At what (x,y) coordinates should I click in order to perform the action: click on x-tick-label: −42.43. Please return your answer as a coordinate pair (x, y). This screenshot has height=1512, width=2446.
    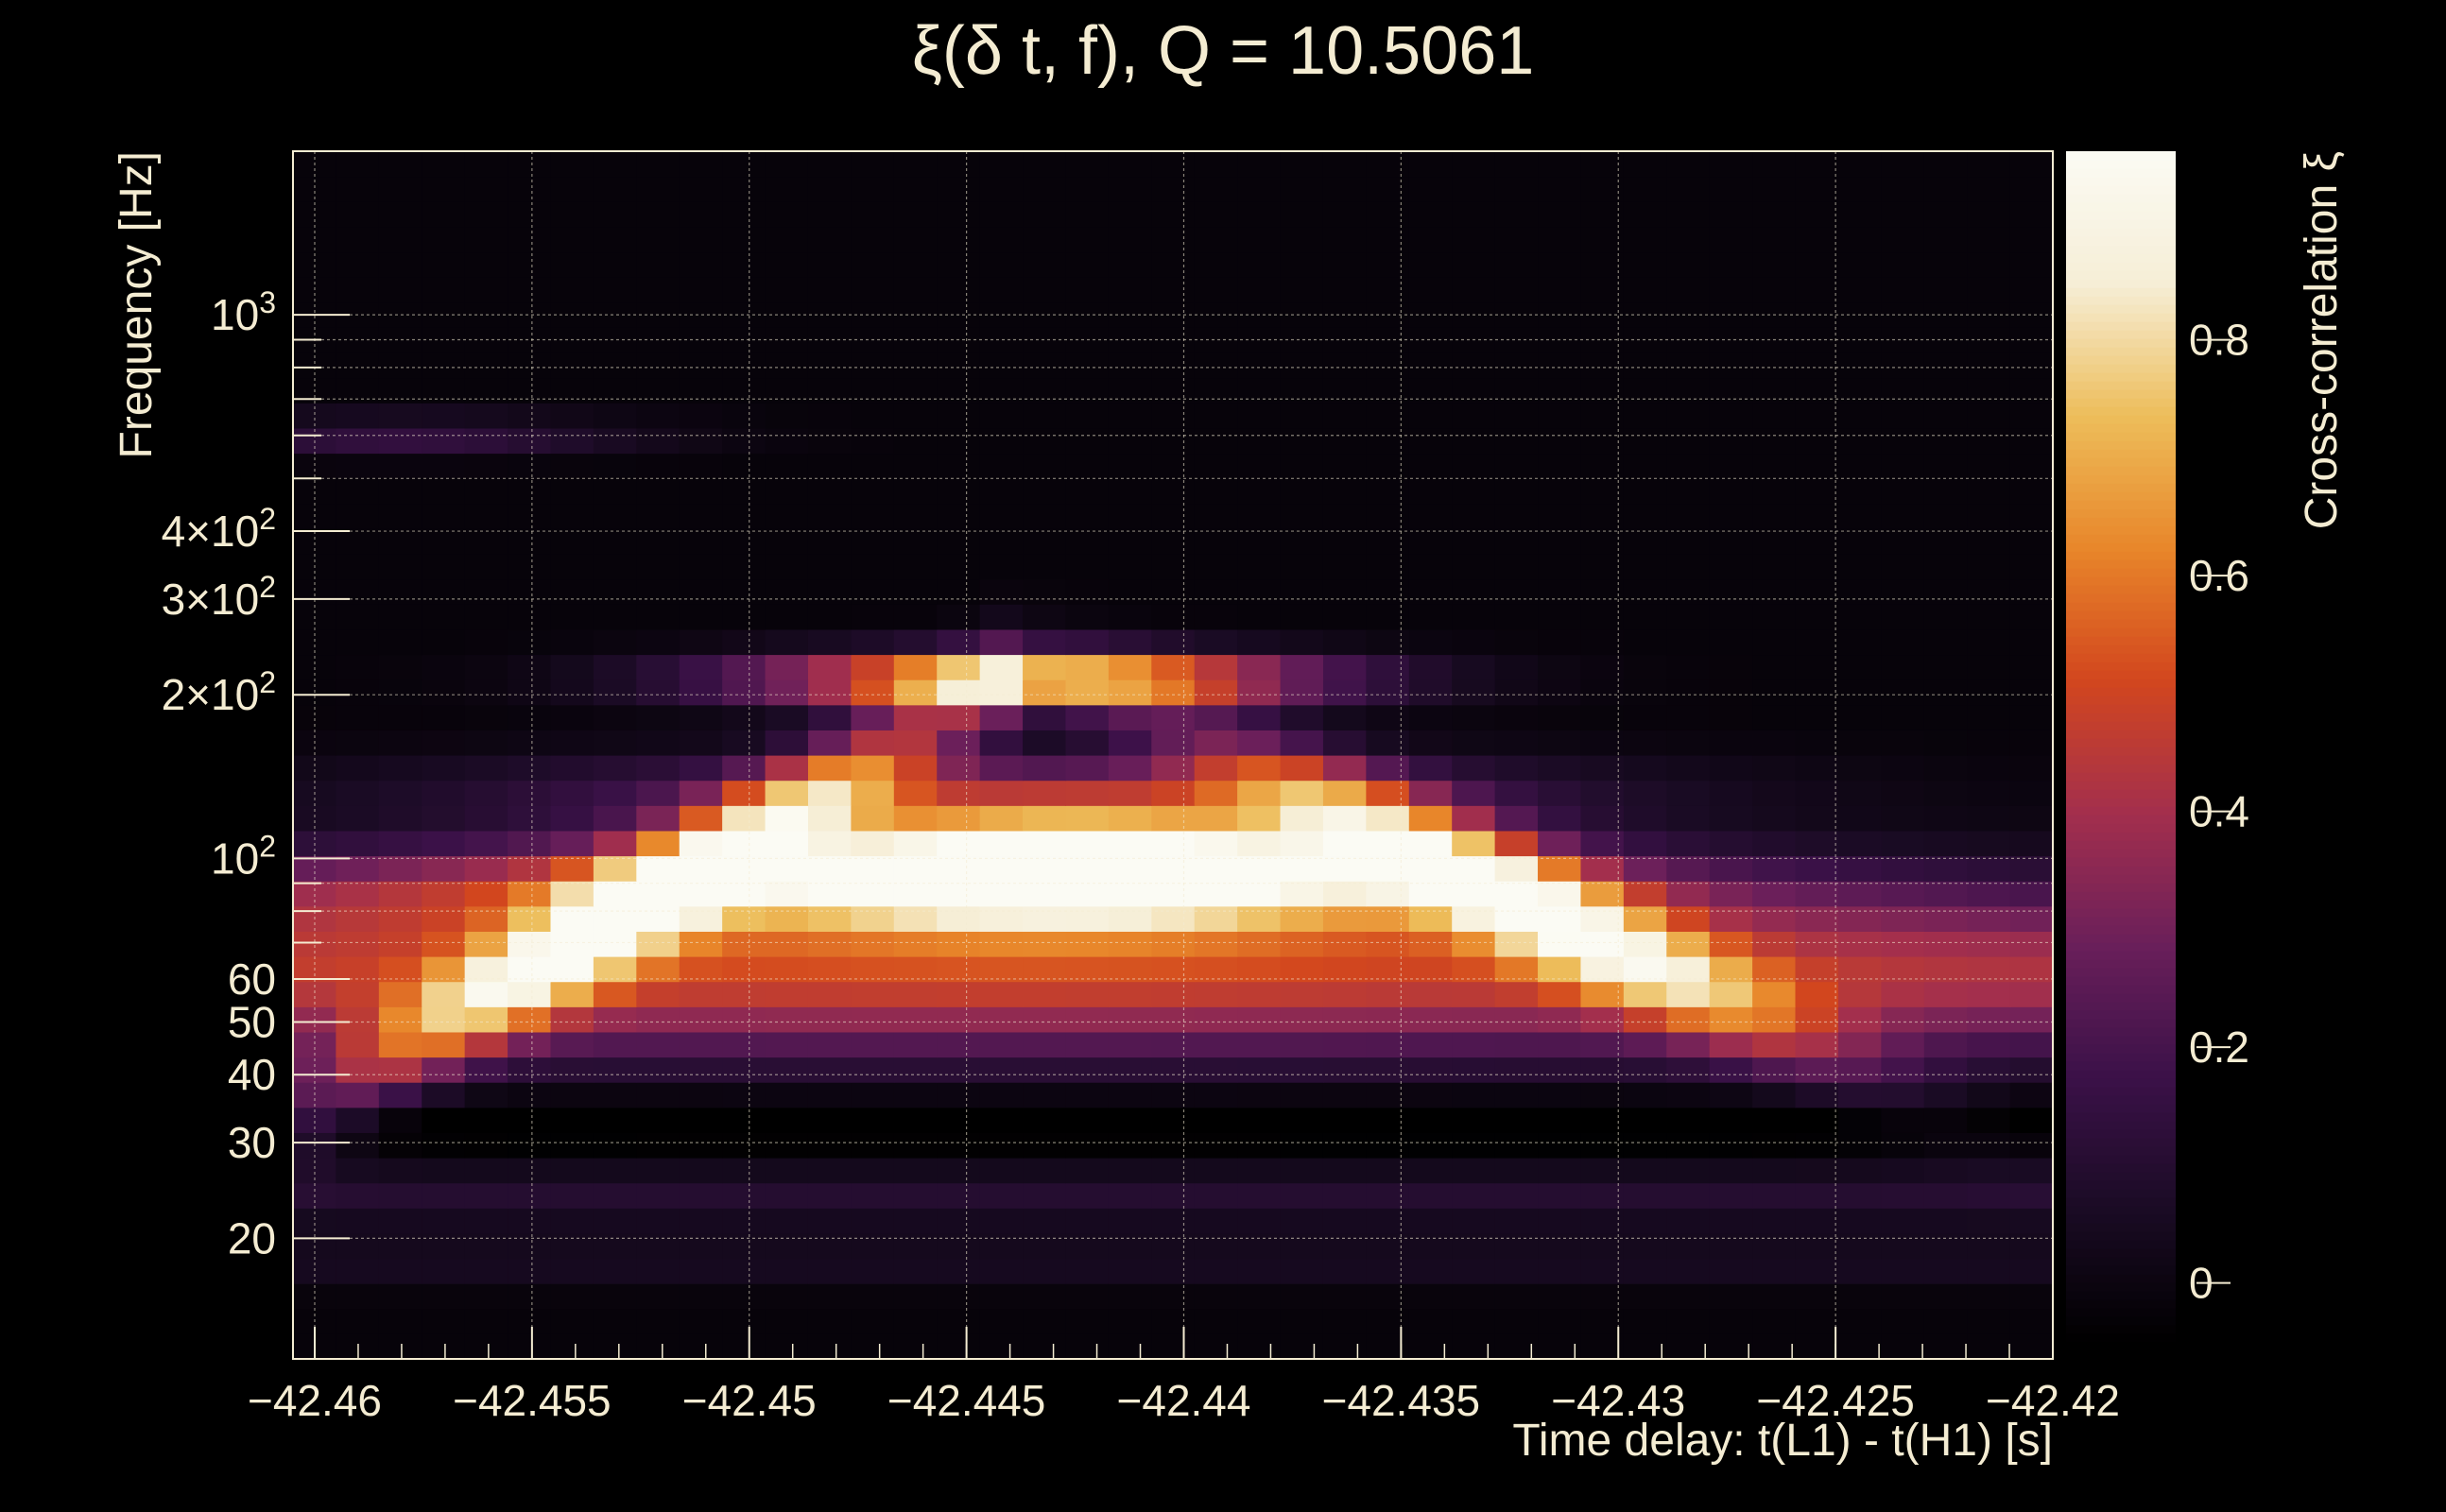
    Looking at the image, I should click on (1618, 1400).